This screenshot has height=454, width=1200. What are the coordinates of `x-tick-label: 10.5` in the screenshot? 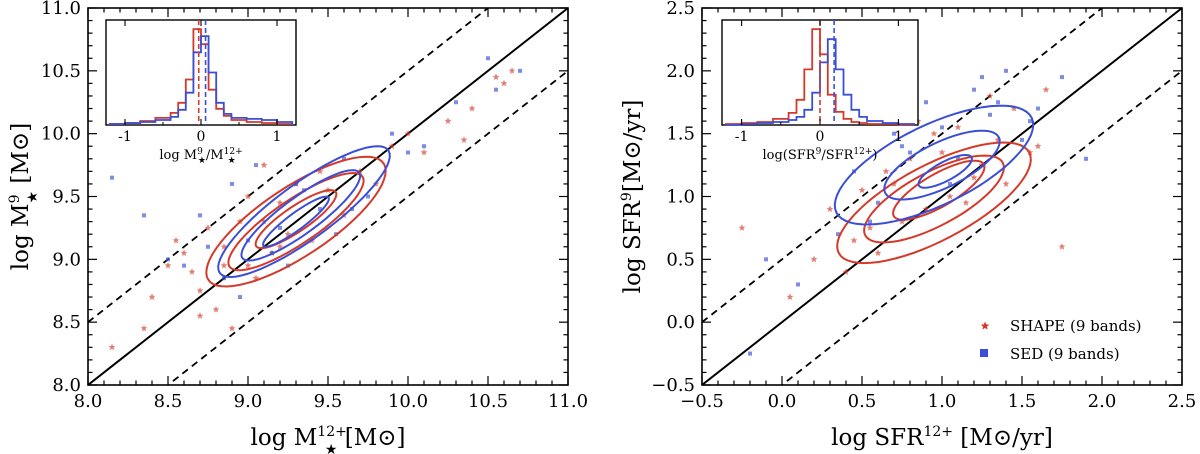 It's located at (488, 401).